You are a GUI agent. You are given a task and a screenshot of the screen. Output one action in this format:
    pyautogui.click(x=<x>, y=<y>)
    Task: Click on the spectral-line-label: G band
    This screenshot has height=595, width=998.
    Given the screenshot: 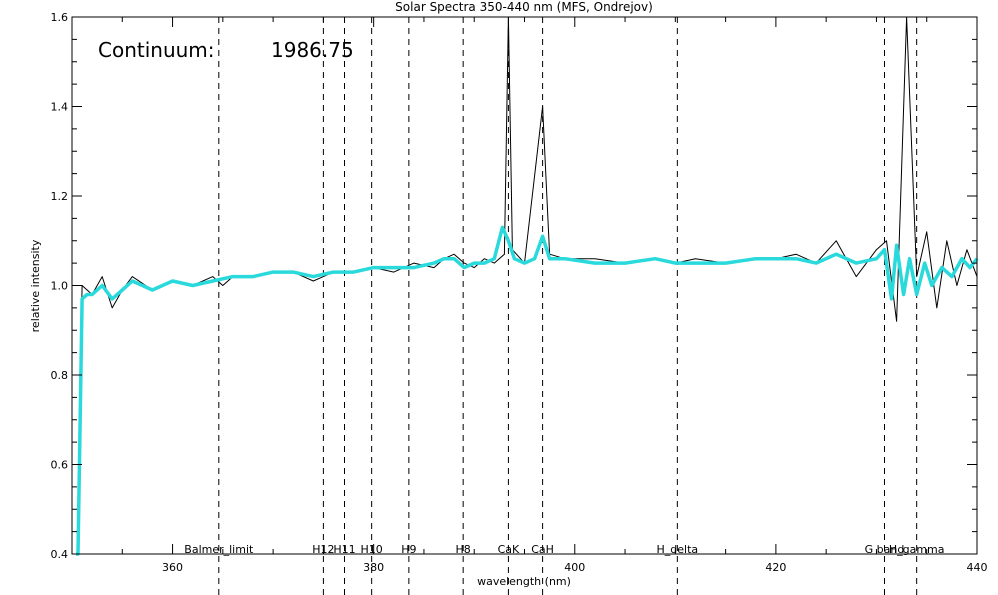 What is the action you would take?
    pyautogui.click(x=885, y=549)
    